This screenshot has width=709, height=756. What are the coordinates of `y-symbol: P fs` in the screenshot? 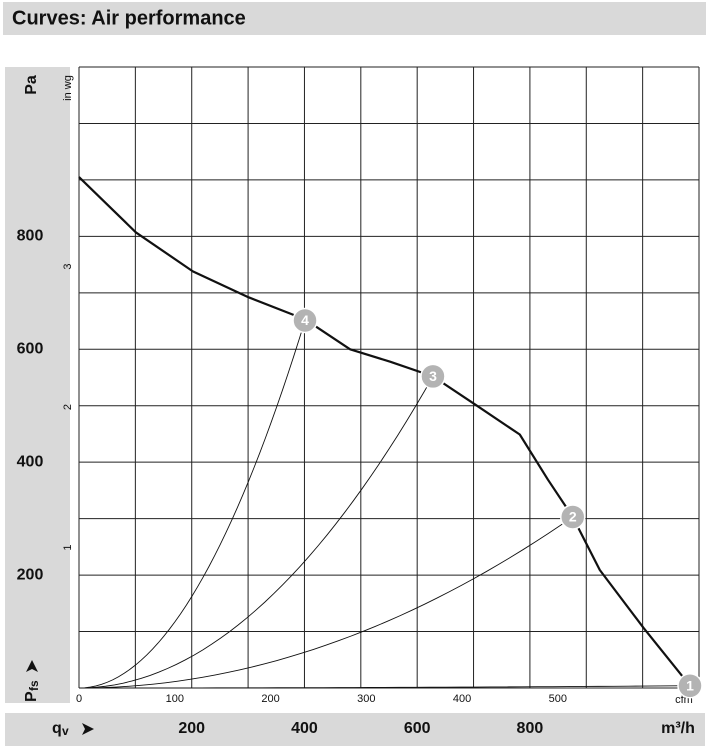 It's located at (32, 681).